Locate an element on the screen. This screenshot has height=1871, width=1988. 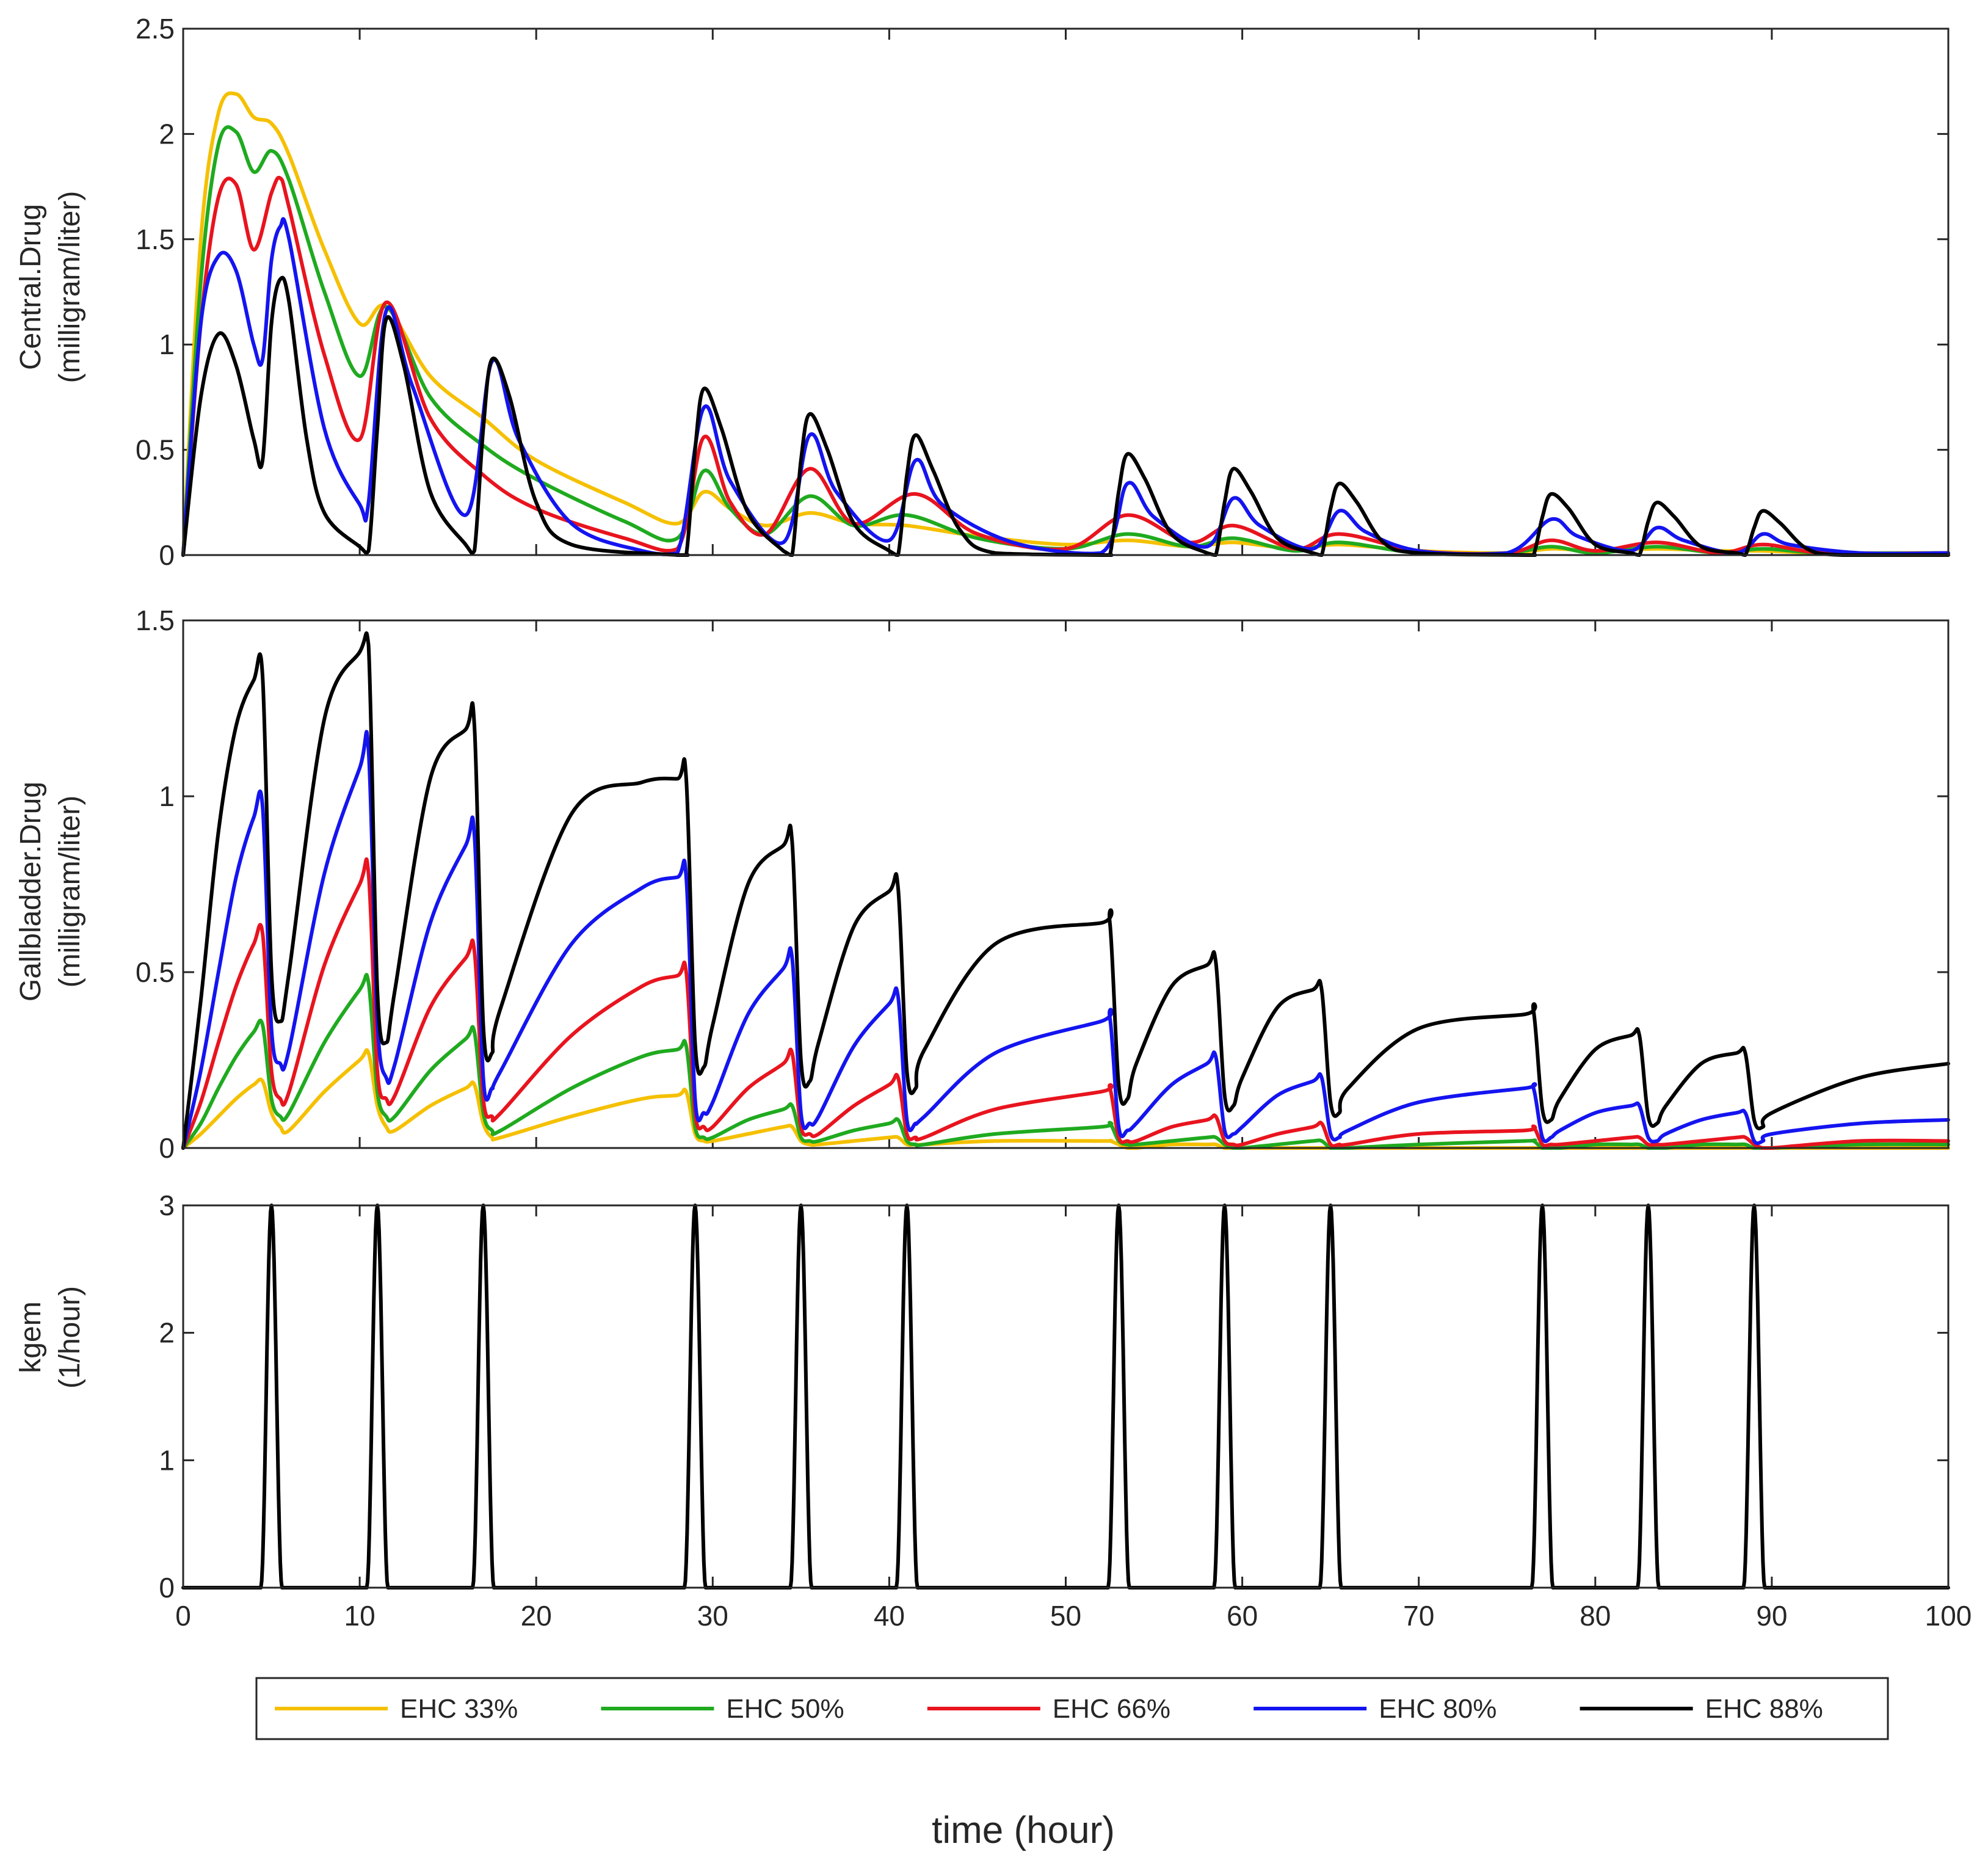
xaxis-title: time (hour) is located at coordinates (1023, 1830).